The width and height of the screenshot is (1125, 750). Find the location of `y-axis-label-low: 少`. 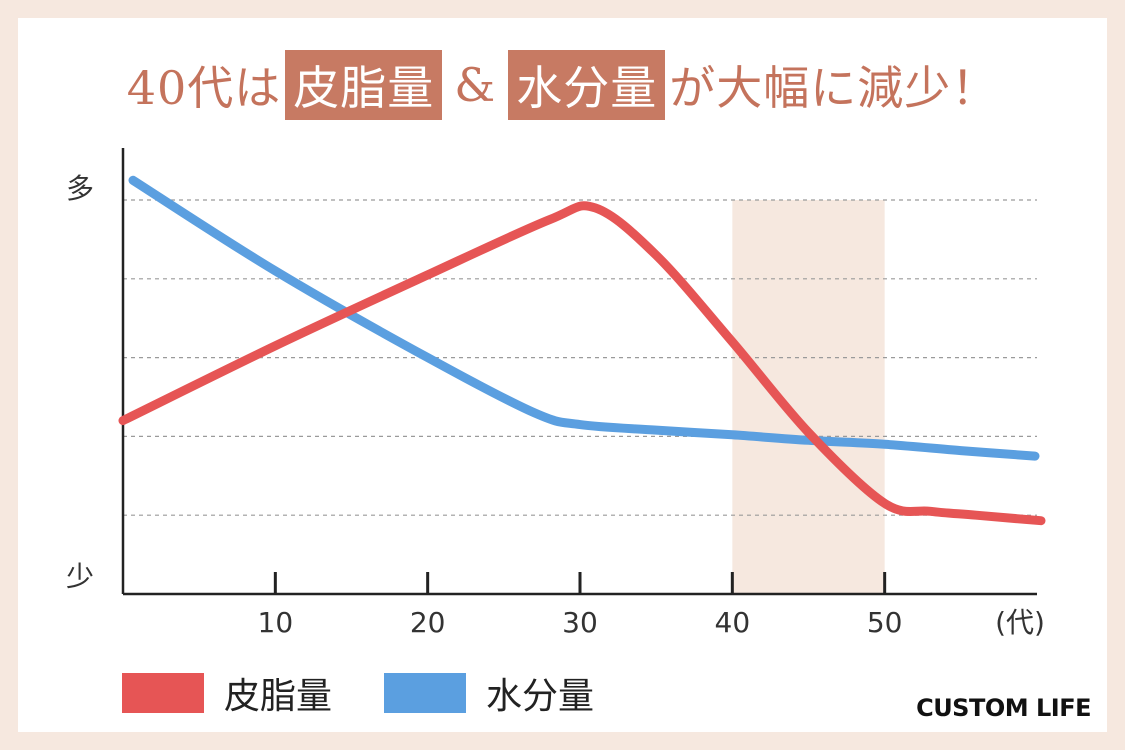

y-axis-label-low: 少 is located at coordinates (80, 576).